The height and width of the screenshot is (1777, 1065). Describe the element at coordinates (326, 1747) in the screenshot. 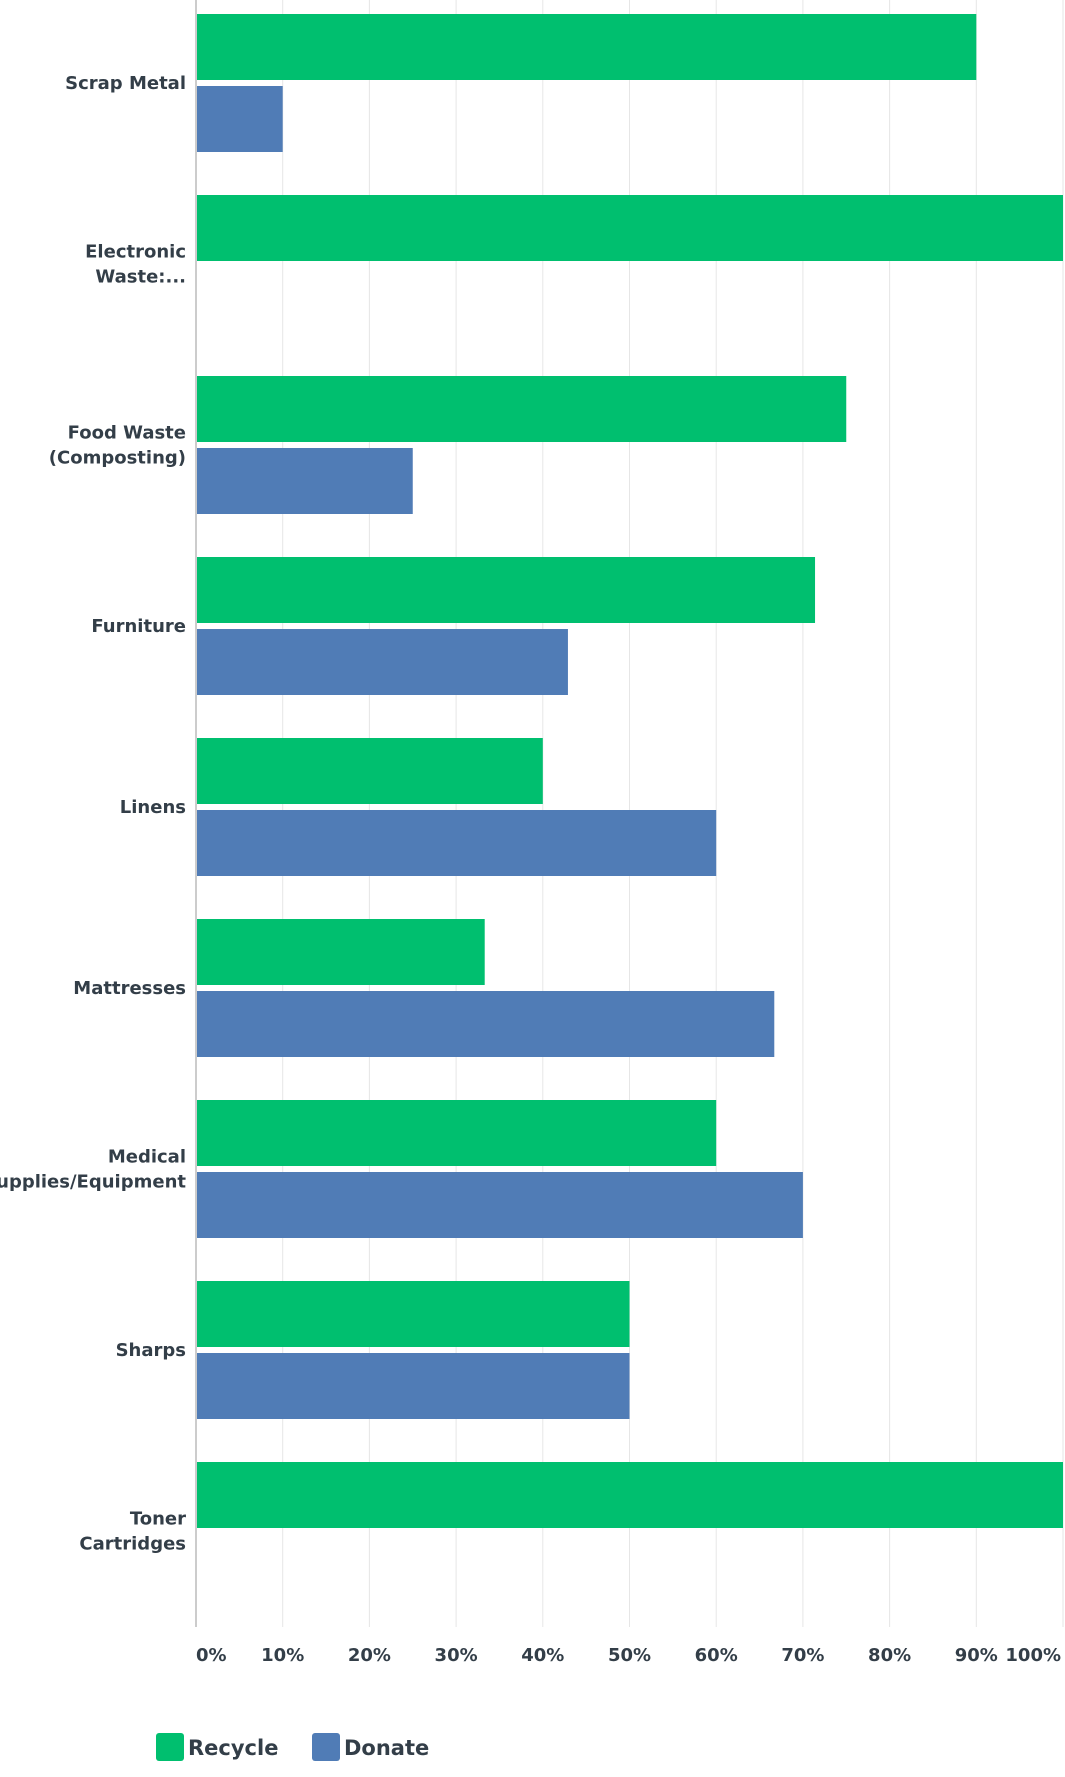

I see `legend-swatch-donate` at that location.